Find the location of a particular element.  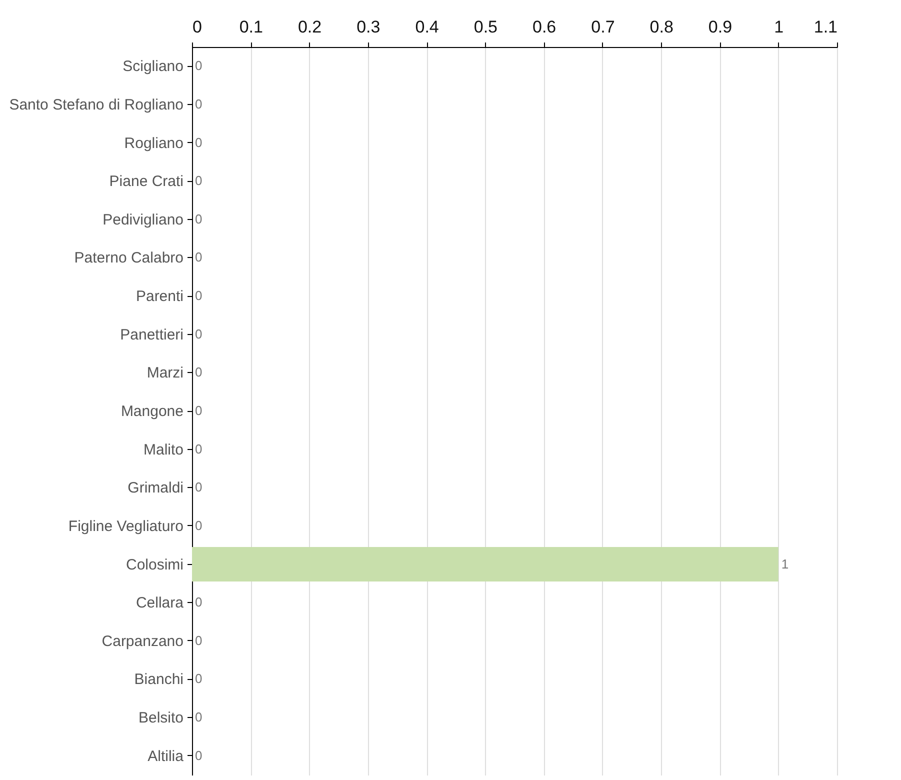

x-tick-label: 0 is located at coordinates (197, 27).